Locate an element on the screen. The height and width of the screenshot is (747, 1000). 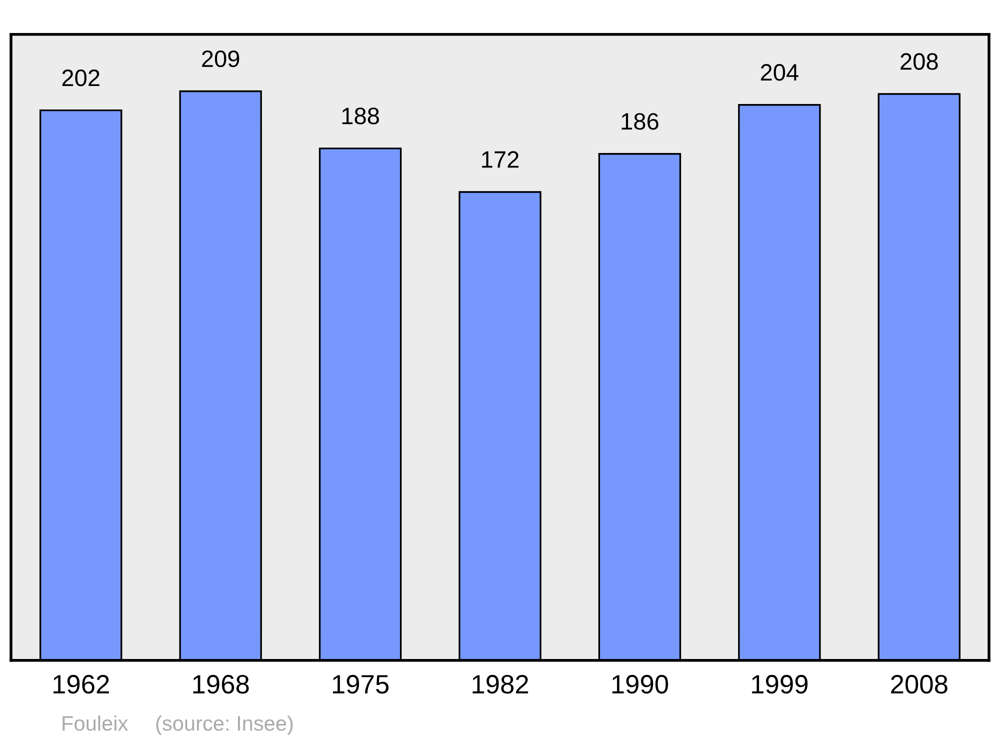
x-tick-label: 1999 is located at coordinates (780, 684).